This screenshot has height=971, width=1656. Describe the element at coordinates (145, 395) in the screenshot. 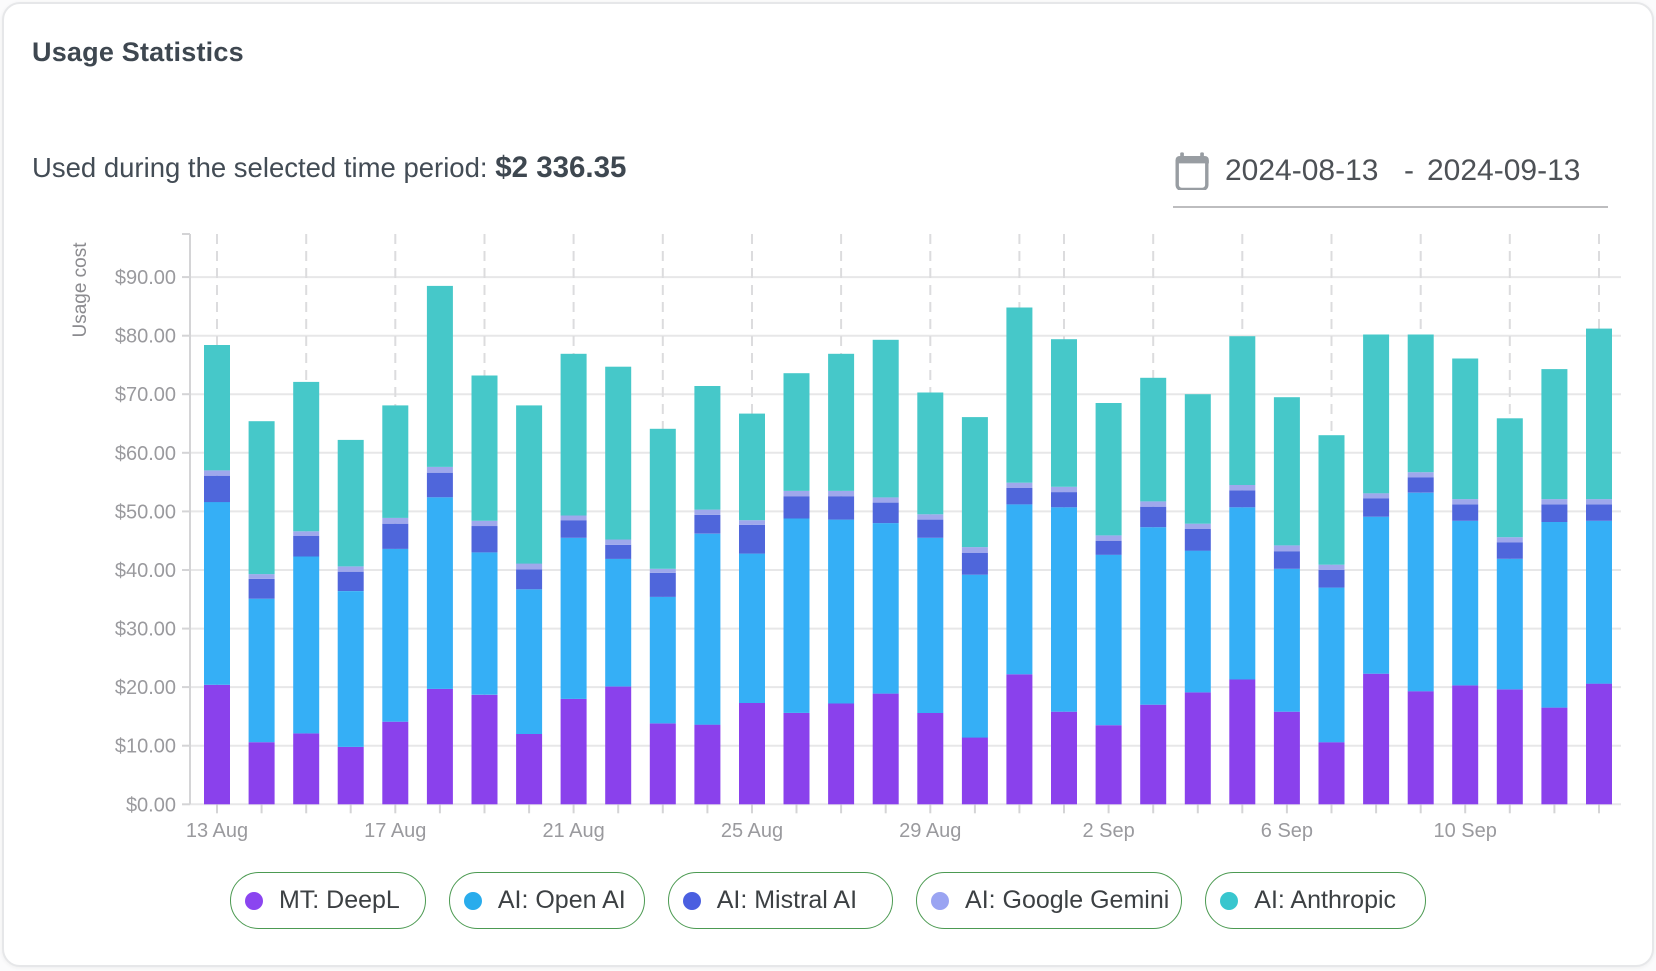

I see `svg-text: $70.00` at that location.